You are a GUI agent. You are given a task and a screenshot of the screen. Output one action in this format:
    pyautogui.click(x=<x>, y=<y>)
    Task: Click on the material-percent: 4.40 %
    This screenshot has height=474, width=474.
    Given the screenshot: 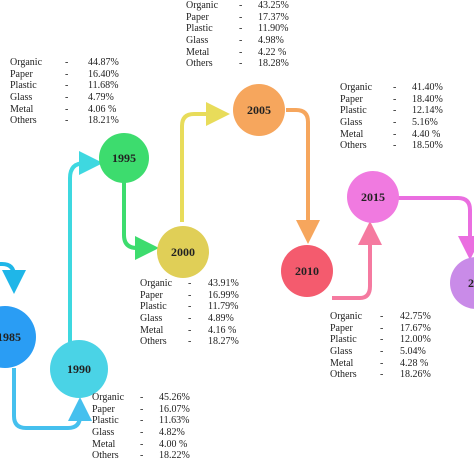 What is the action you would take?
    pyautogui.click(x=426, y=134)
    